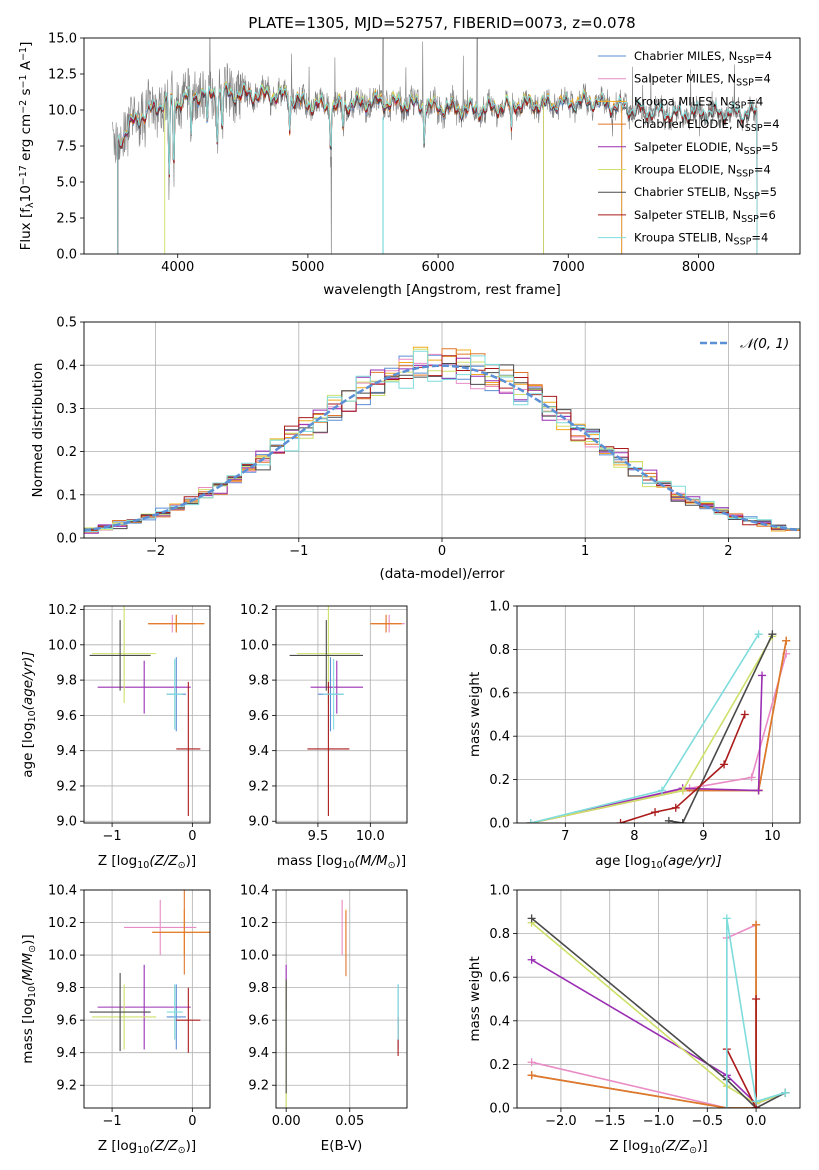 The width and height of the screenshot is (819, 1170). Describe the element at coordinates (258, 751) in the screenshot. I see `y-tick-label: 9.4` at that location.